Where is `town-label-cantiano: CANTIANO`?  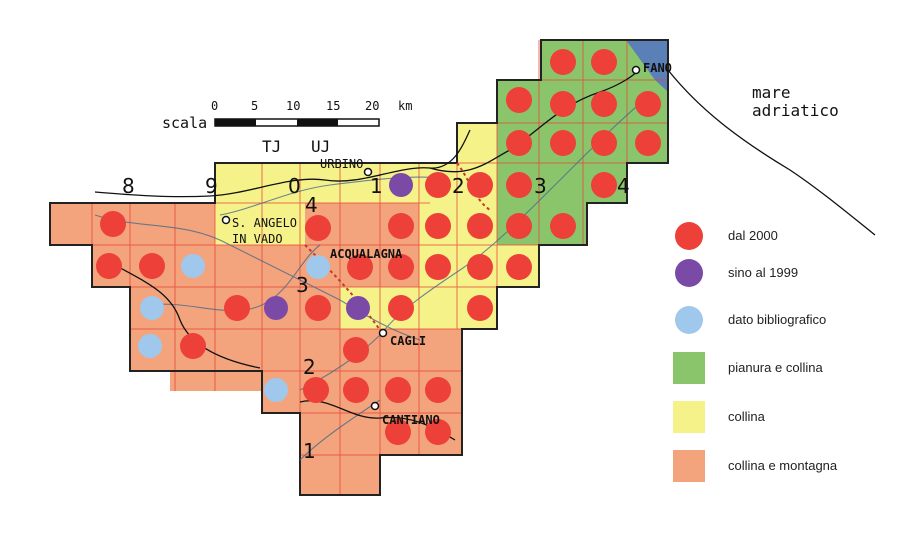 town-label-cantiano: CANTIANO is located at coordinates (411, 420).